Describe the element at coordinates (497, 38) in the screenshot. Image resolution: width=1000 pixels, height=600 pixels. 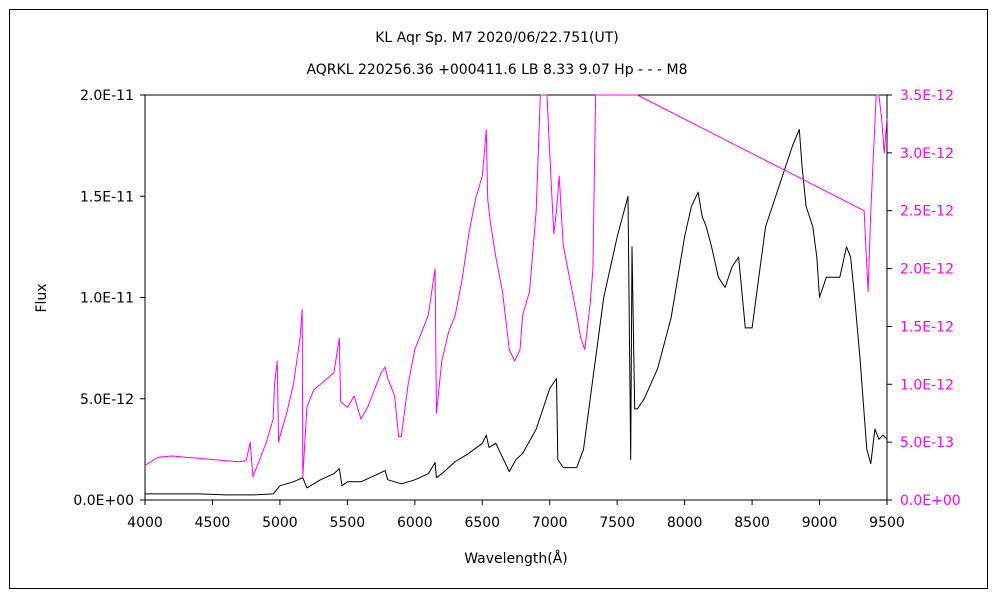
I see `chart-title: KL Aqr Sp. M7 2020/06/22.751(UT)` at that location.